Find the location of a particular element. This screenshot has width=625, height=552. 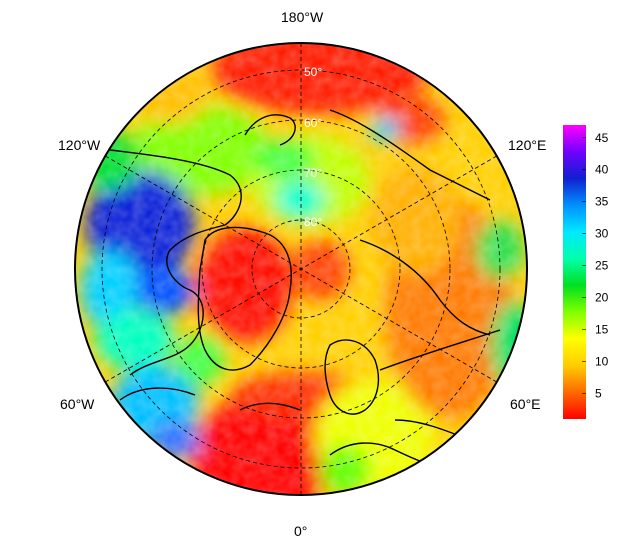

colorbar-tick-label: 30 is located at coordinates (602, 234).